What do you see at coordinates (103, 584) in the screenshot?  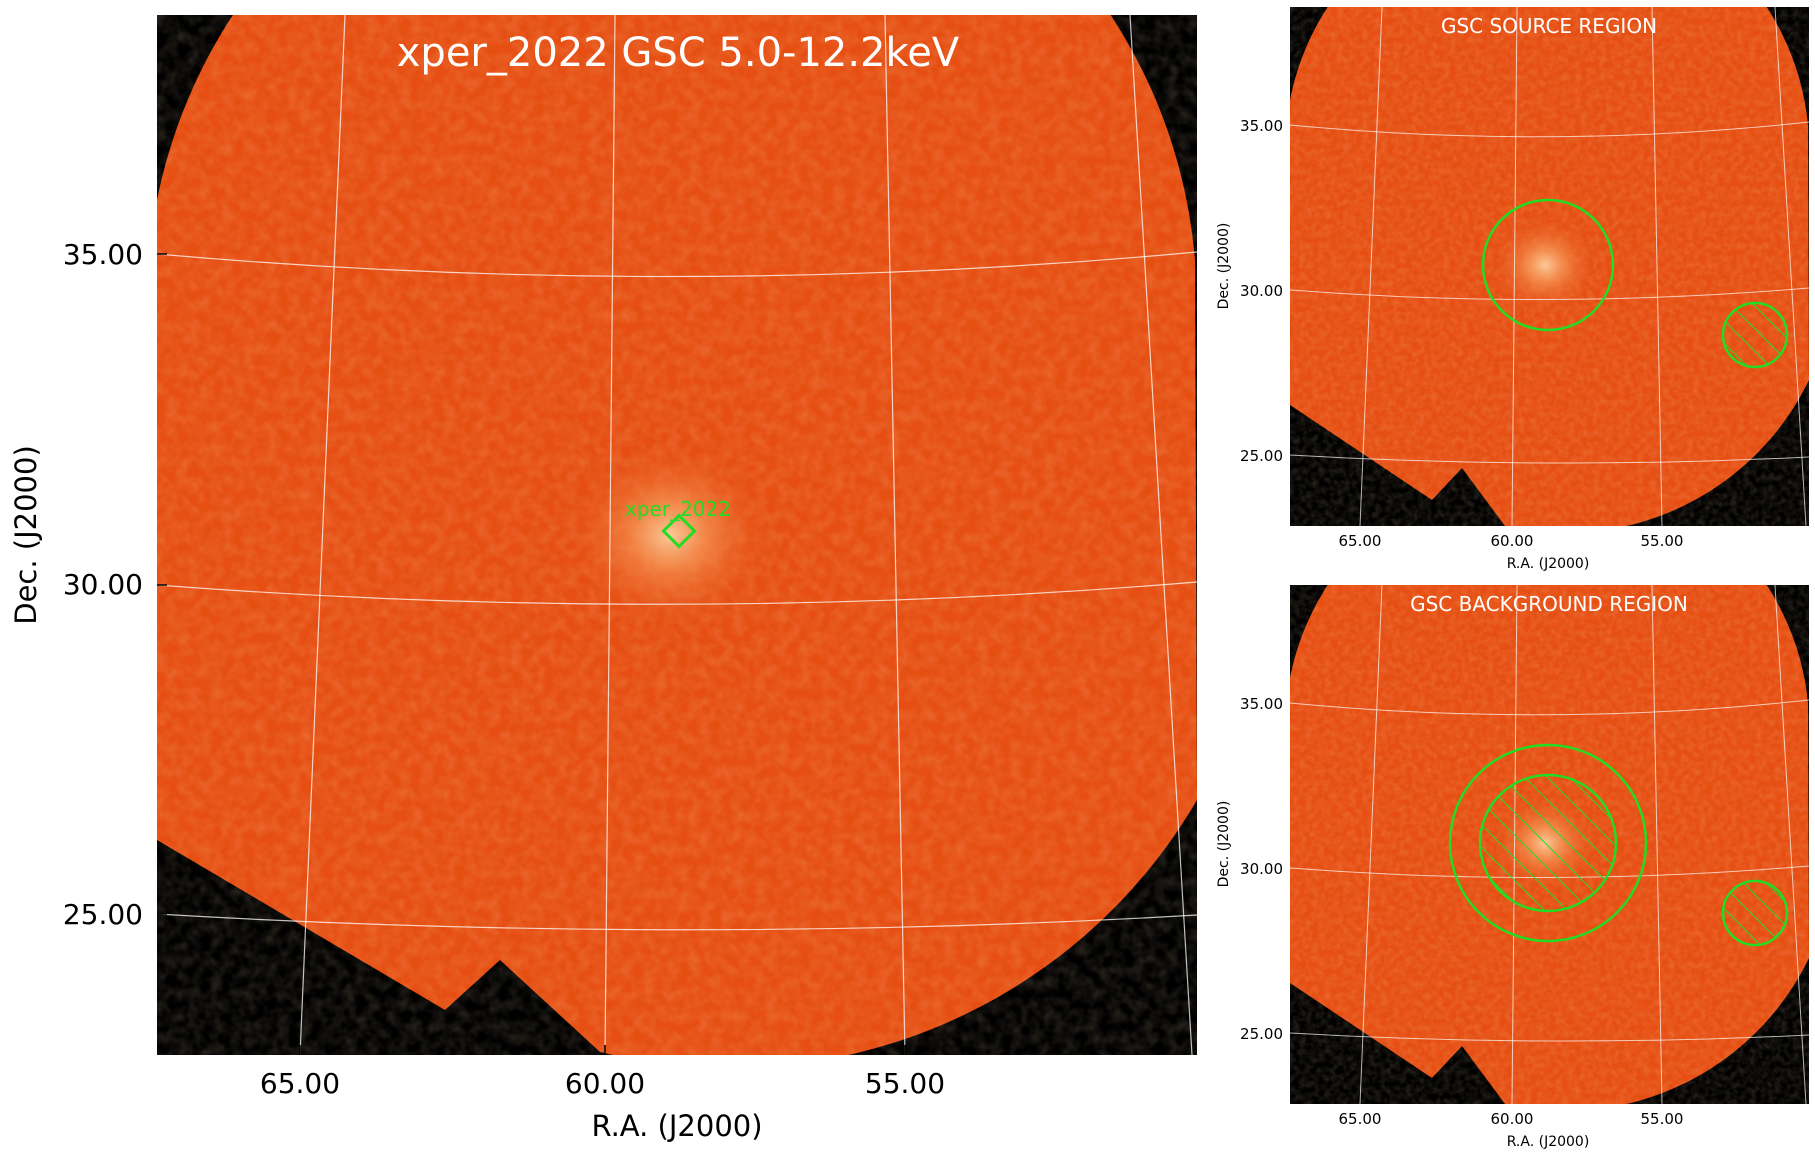 I see `main-ytick-30: 30.00` at bounding box center [103, 584].